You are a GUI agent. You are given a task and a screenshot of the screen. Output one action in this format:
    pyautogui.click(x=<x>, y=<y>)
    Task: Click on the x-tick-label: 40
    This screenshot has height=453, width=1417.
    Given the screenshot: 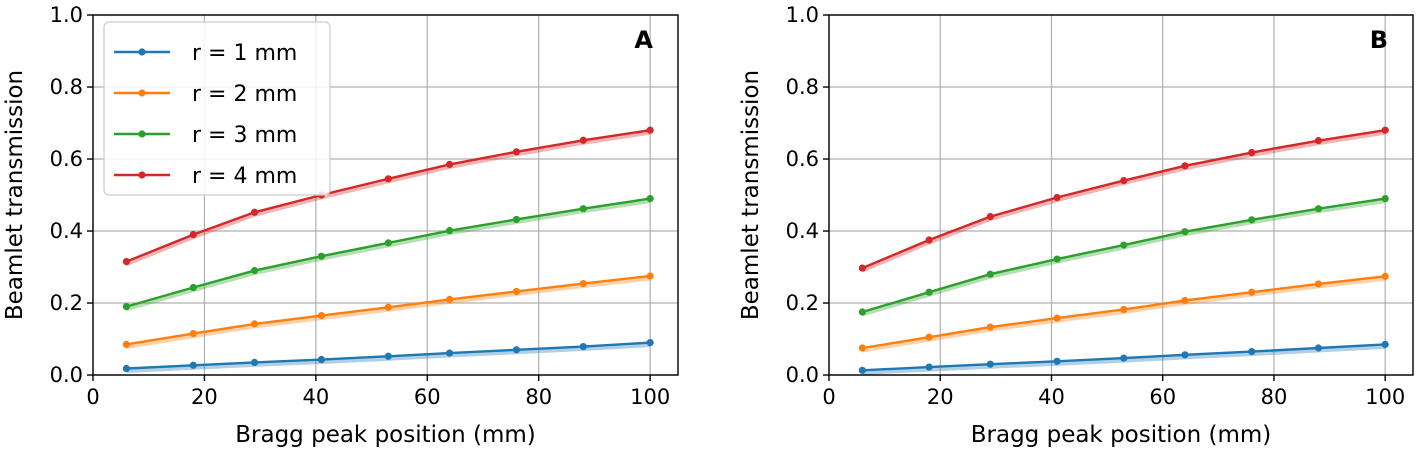 What is the action you would take?
    pyautogui.click(x=1051, y=397)
    